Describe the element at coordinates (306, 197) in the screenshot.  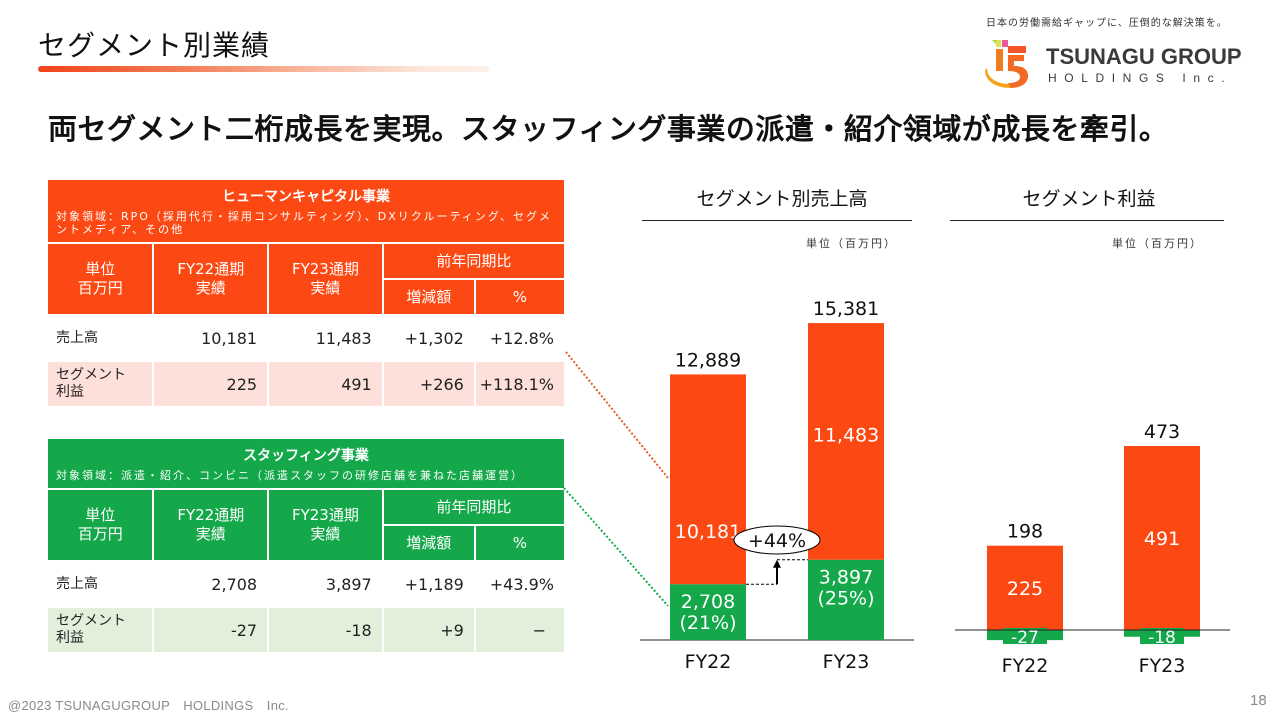
I see `segment-name: ヒューマンキャピタル事業` at that location.